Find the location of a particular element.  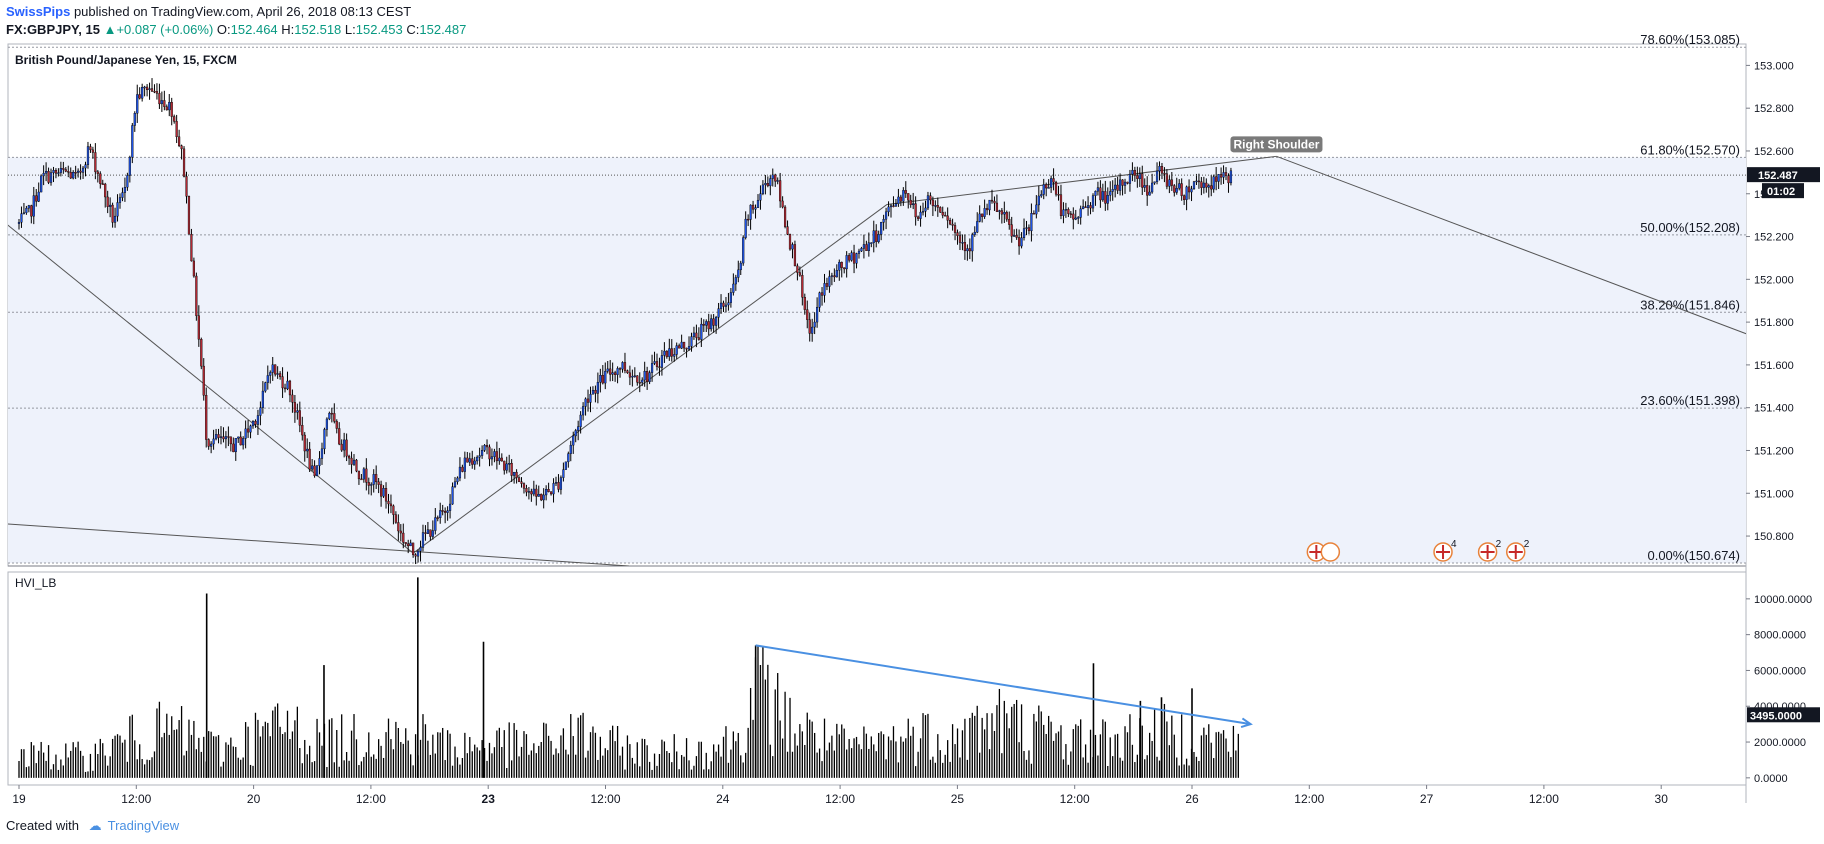

volume-trend-arrow is located at coordinates (1003, 685).